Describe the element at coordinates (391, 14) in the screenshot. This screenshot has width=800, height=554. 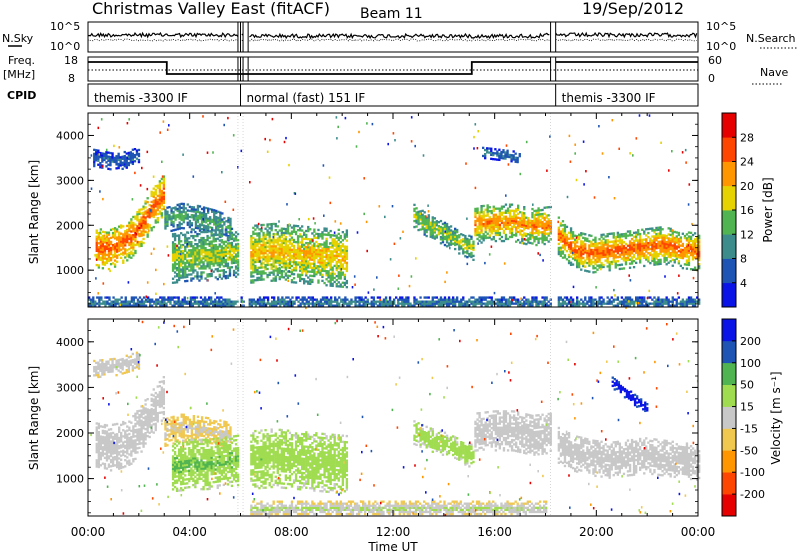
I see `beam-title: Beam 11` at that location.